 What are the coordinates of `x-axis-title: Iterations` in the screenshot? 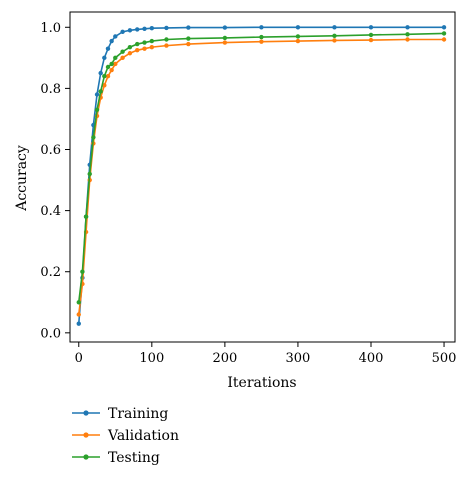 It's located at (261, 383).